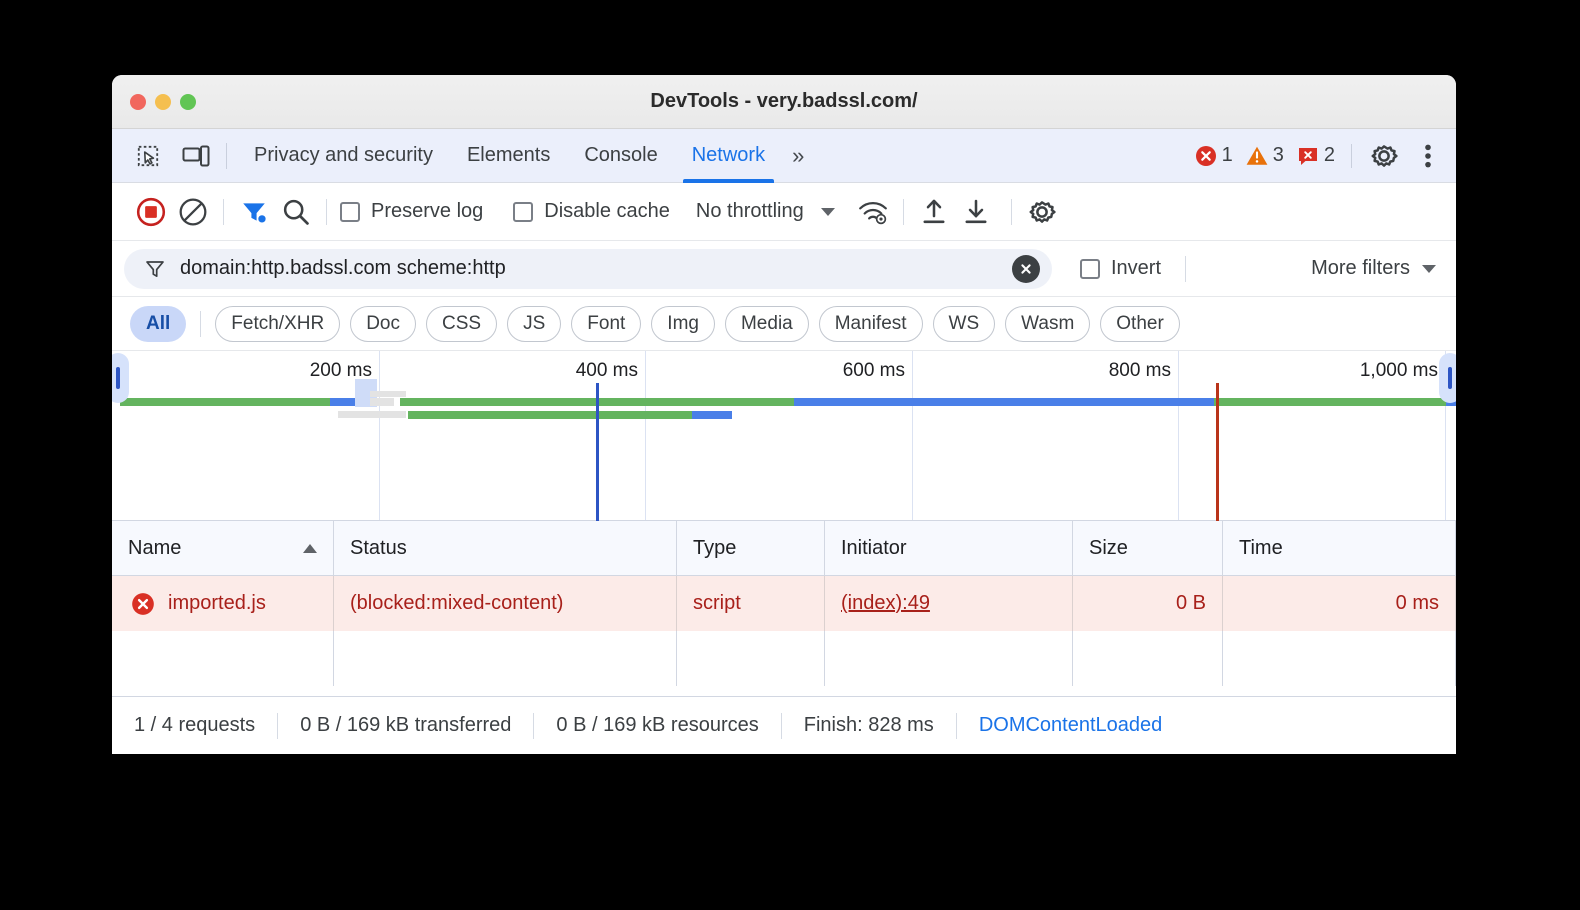  Describe the element at coordinates (155, 547) in the screenshot. I see `column-label: Name` at that location.